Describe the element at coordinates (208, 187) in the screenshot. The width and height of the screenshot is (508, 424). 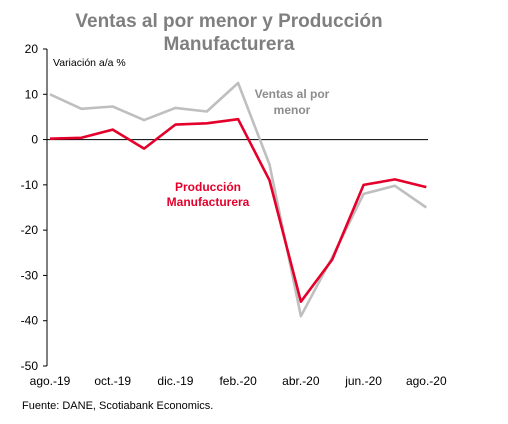
I see `series-label-produccion-line-1: Producción` at that location.